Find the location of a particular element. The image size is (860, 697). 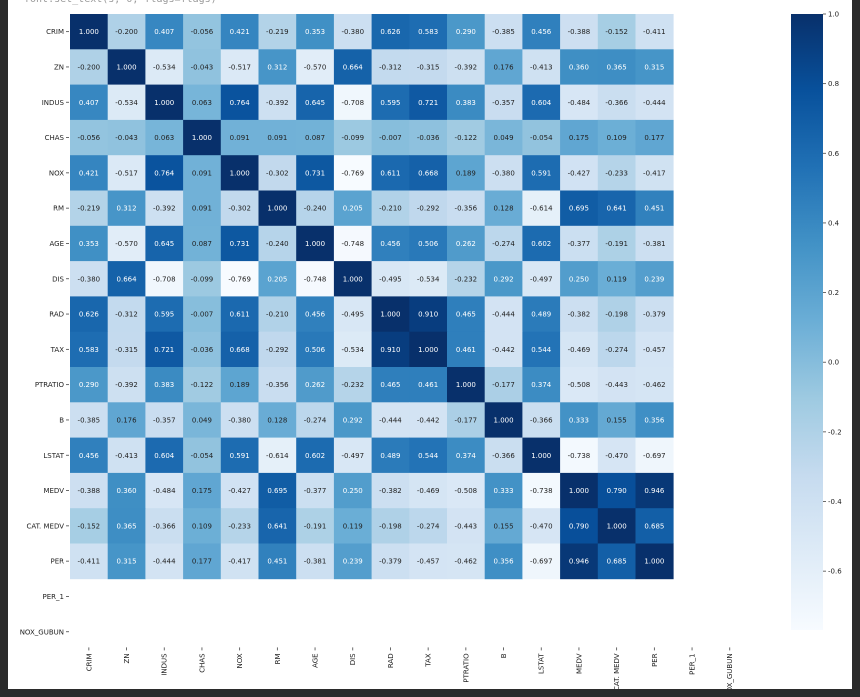

cell-value-label: 0.383 is located at coordinates (466, 103).